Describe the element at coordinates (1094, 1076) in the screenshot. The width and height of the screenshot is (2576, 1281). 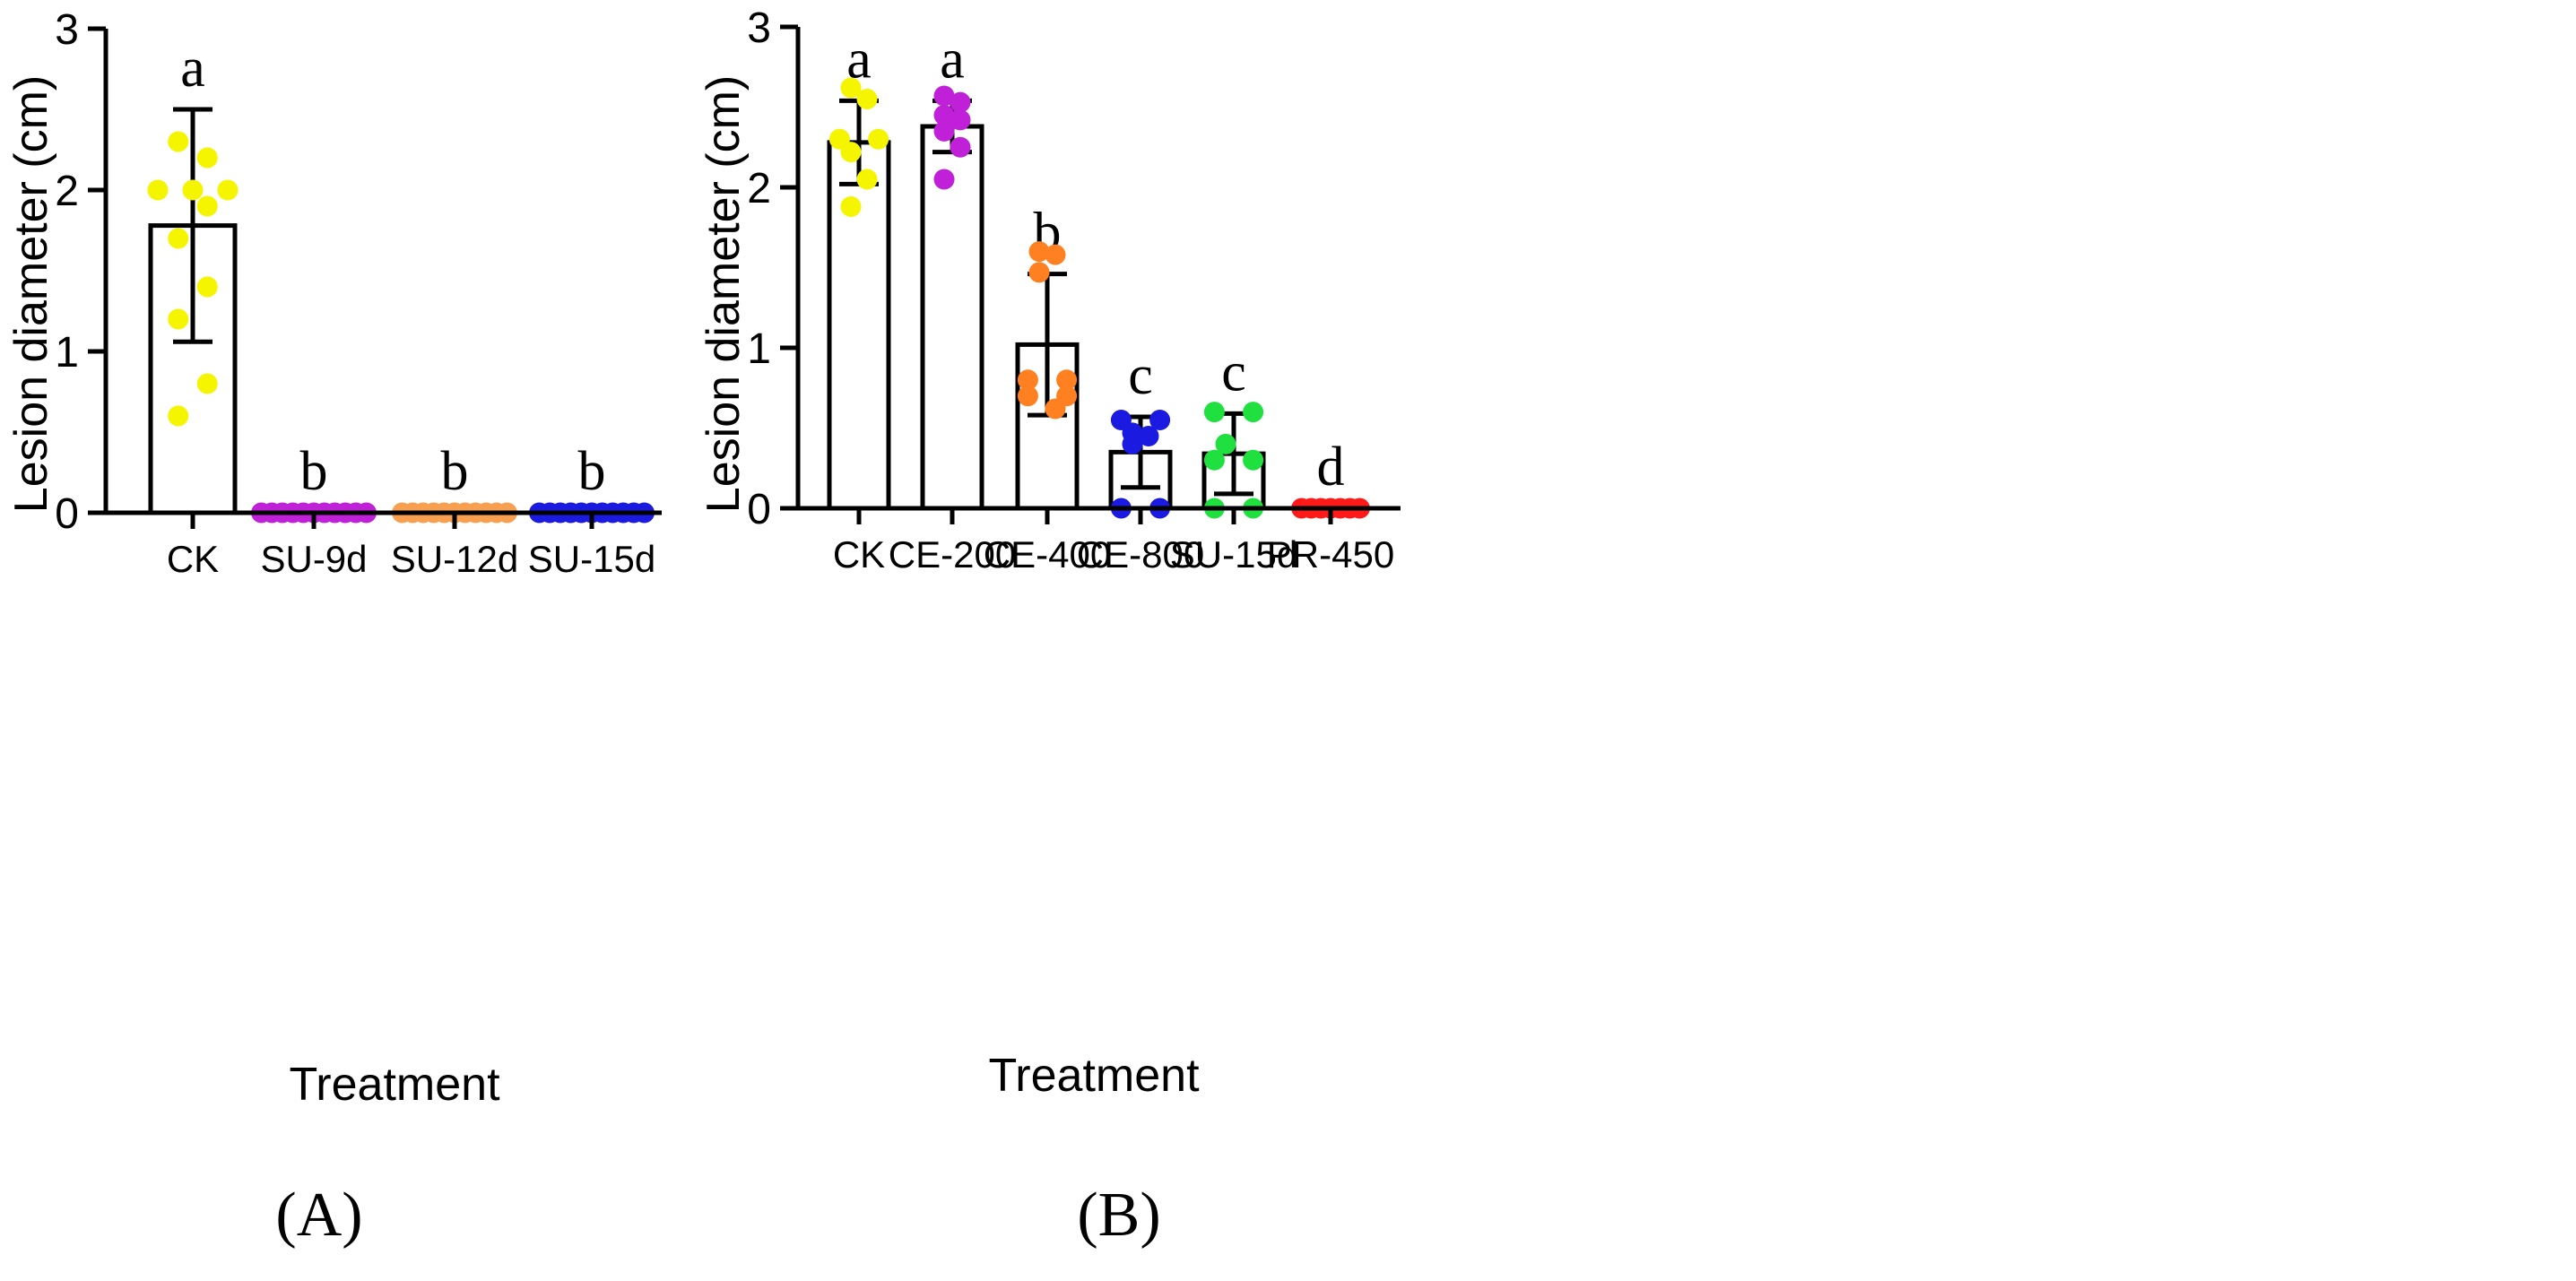
I see `x-axis-title-b: Treatment` at that location.